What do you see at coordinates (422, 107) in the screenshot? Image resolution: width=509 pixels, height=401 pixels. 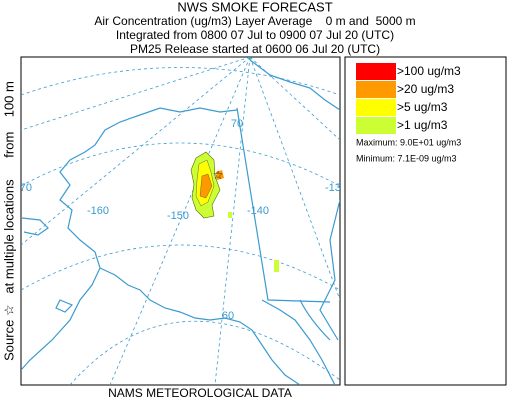 I see `legend-label: >5 ug/m3` at bounding box center [422, 107].